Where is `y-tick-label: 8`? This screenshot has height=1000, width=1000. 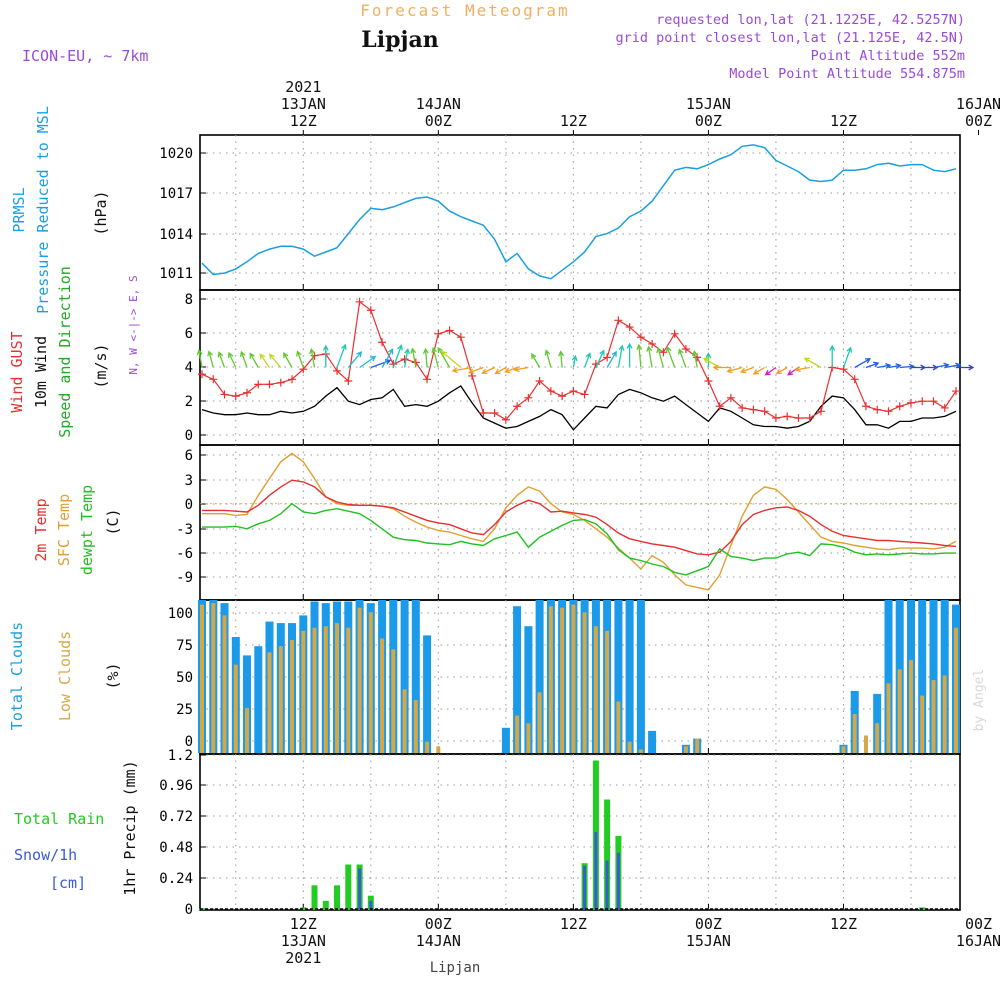
y-tick-label: 8 is located at coordinates (189, 300).